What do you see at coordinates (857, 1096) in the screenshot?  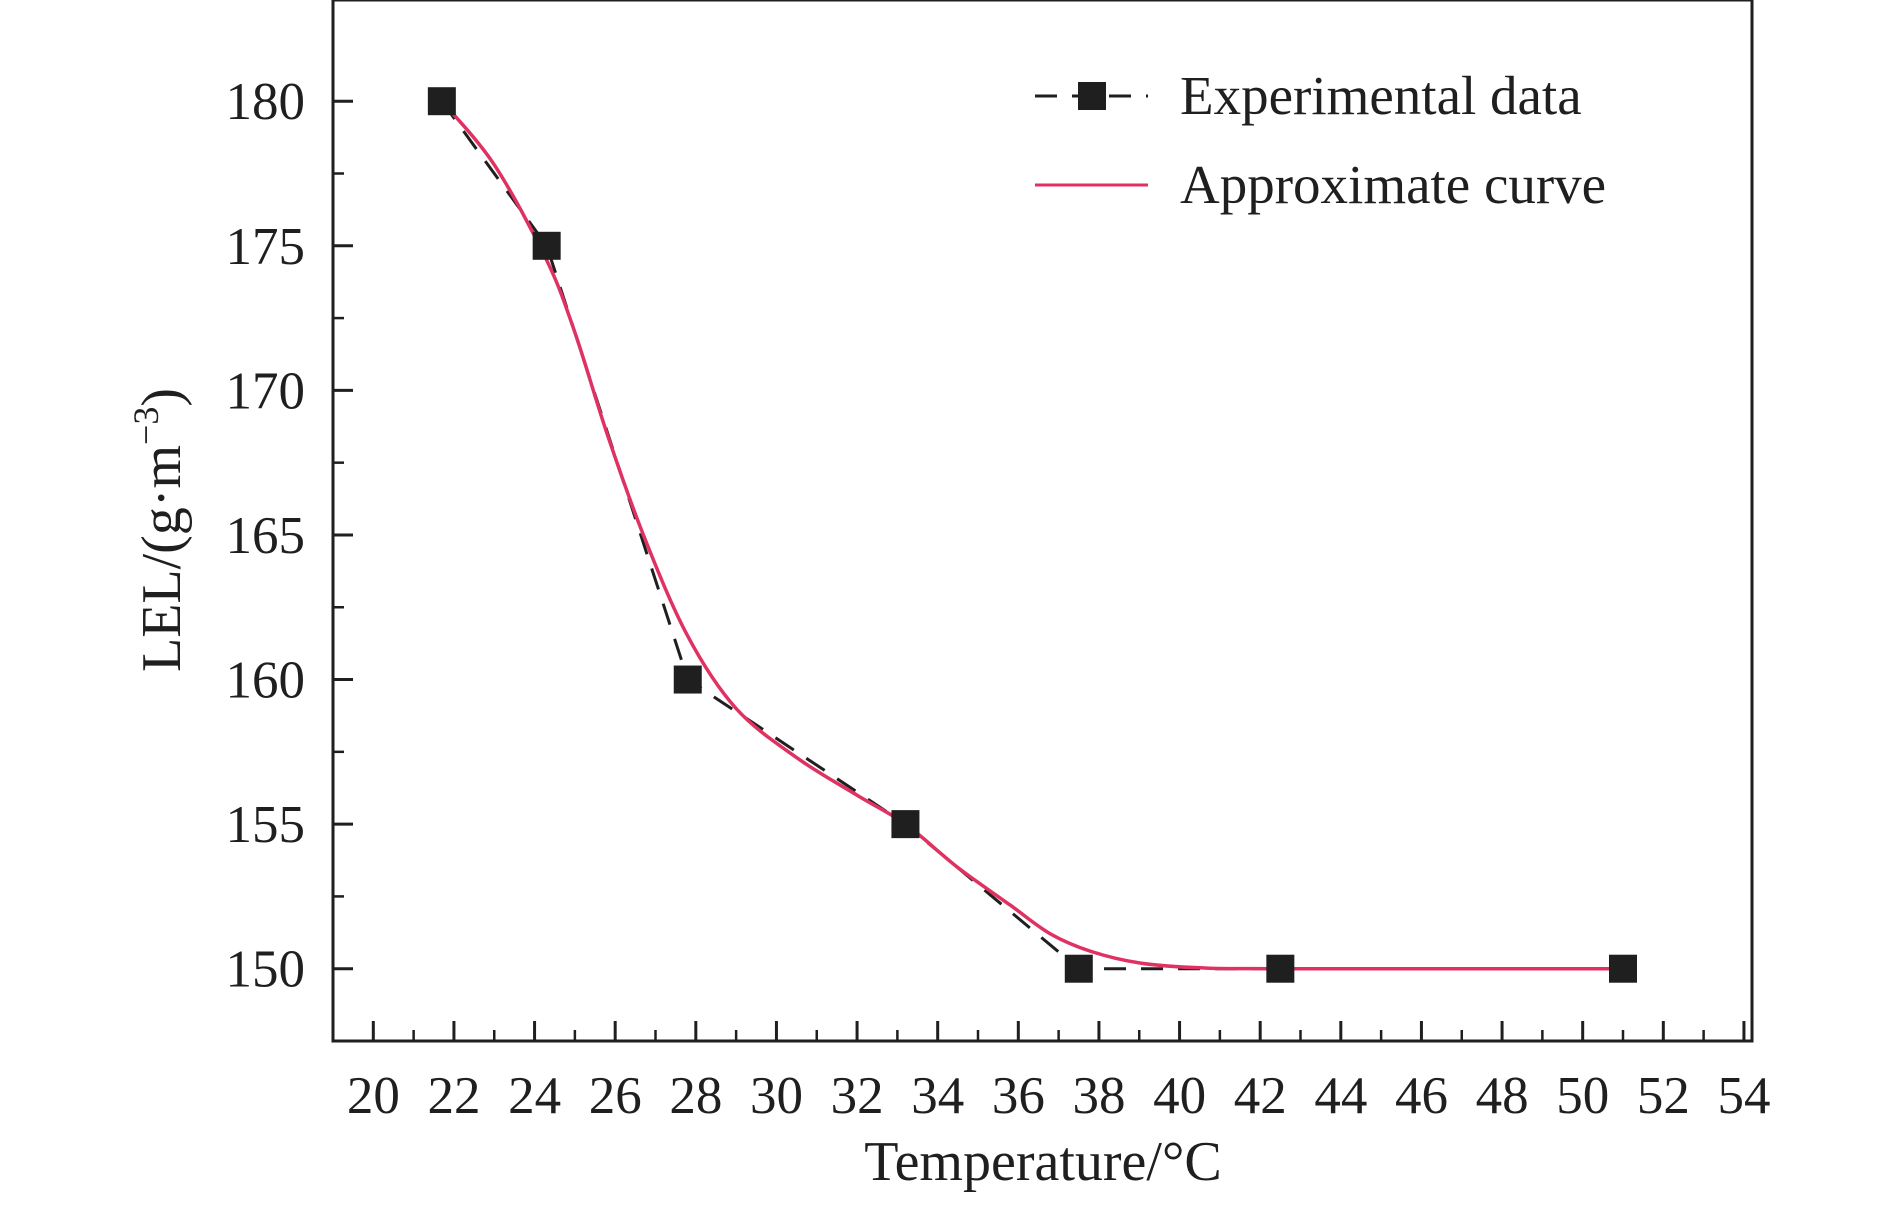 I see `x-tick-label: 32` at bounding box center [857, 1096].